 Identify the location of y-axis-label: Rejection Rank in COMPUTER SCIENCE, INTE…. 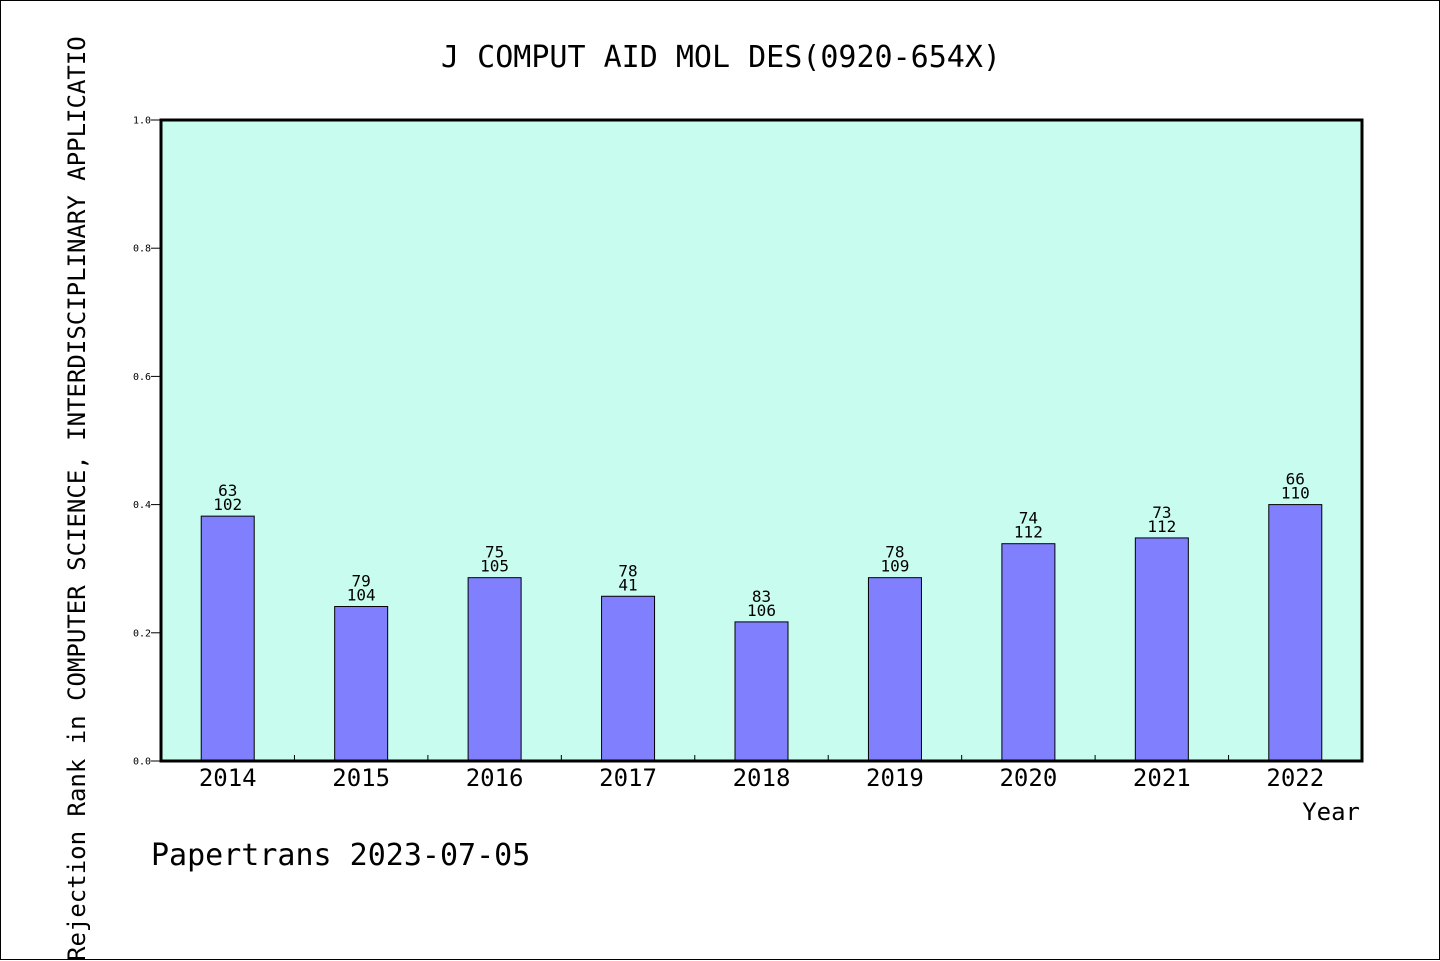
(77, 498).